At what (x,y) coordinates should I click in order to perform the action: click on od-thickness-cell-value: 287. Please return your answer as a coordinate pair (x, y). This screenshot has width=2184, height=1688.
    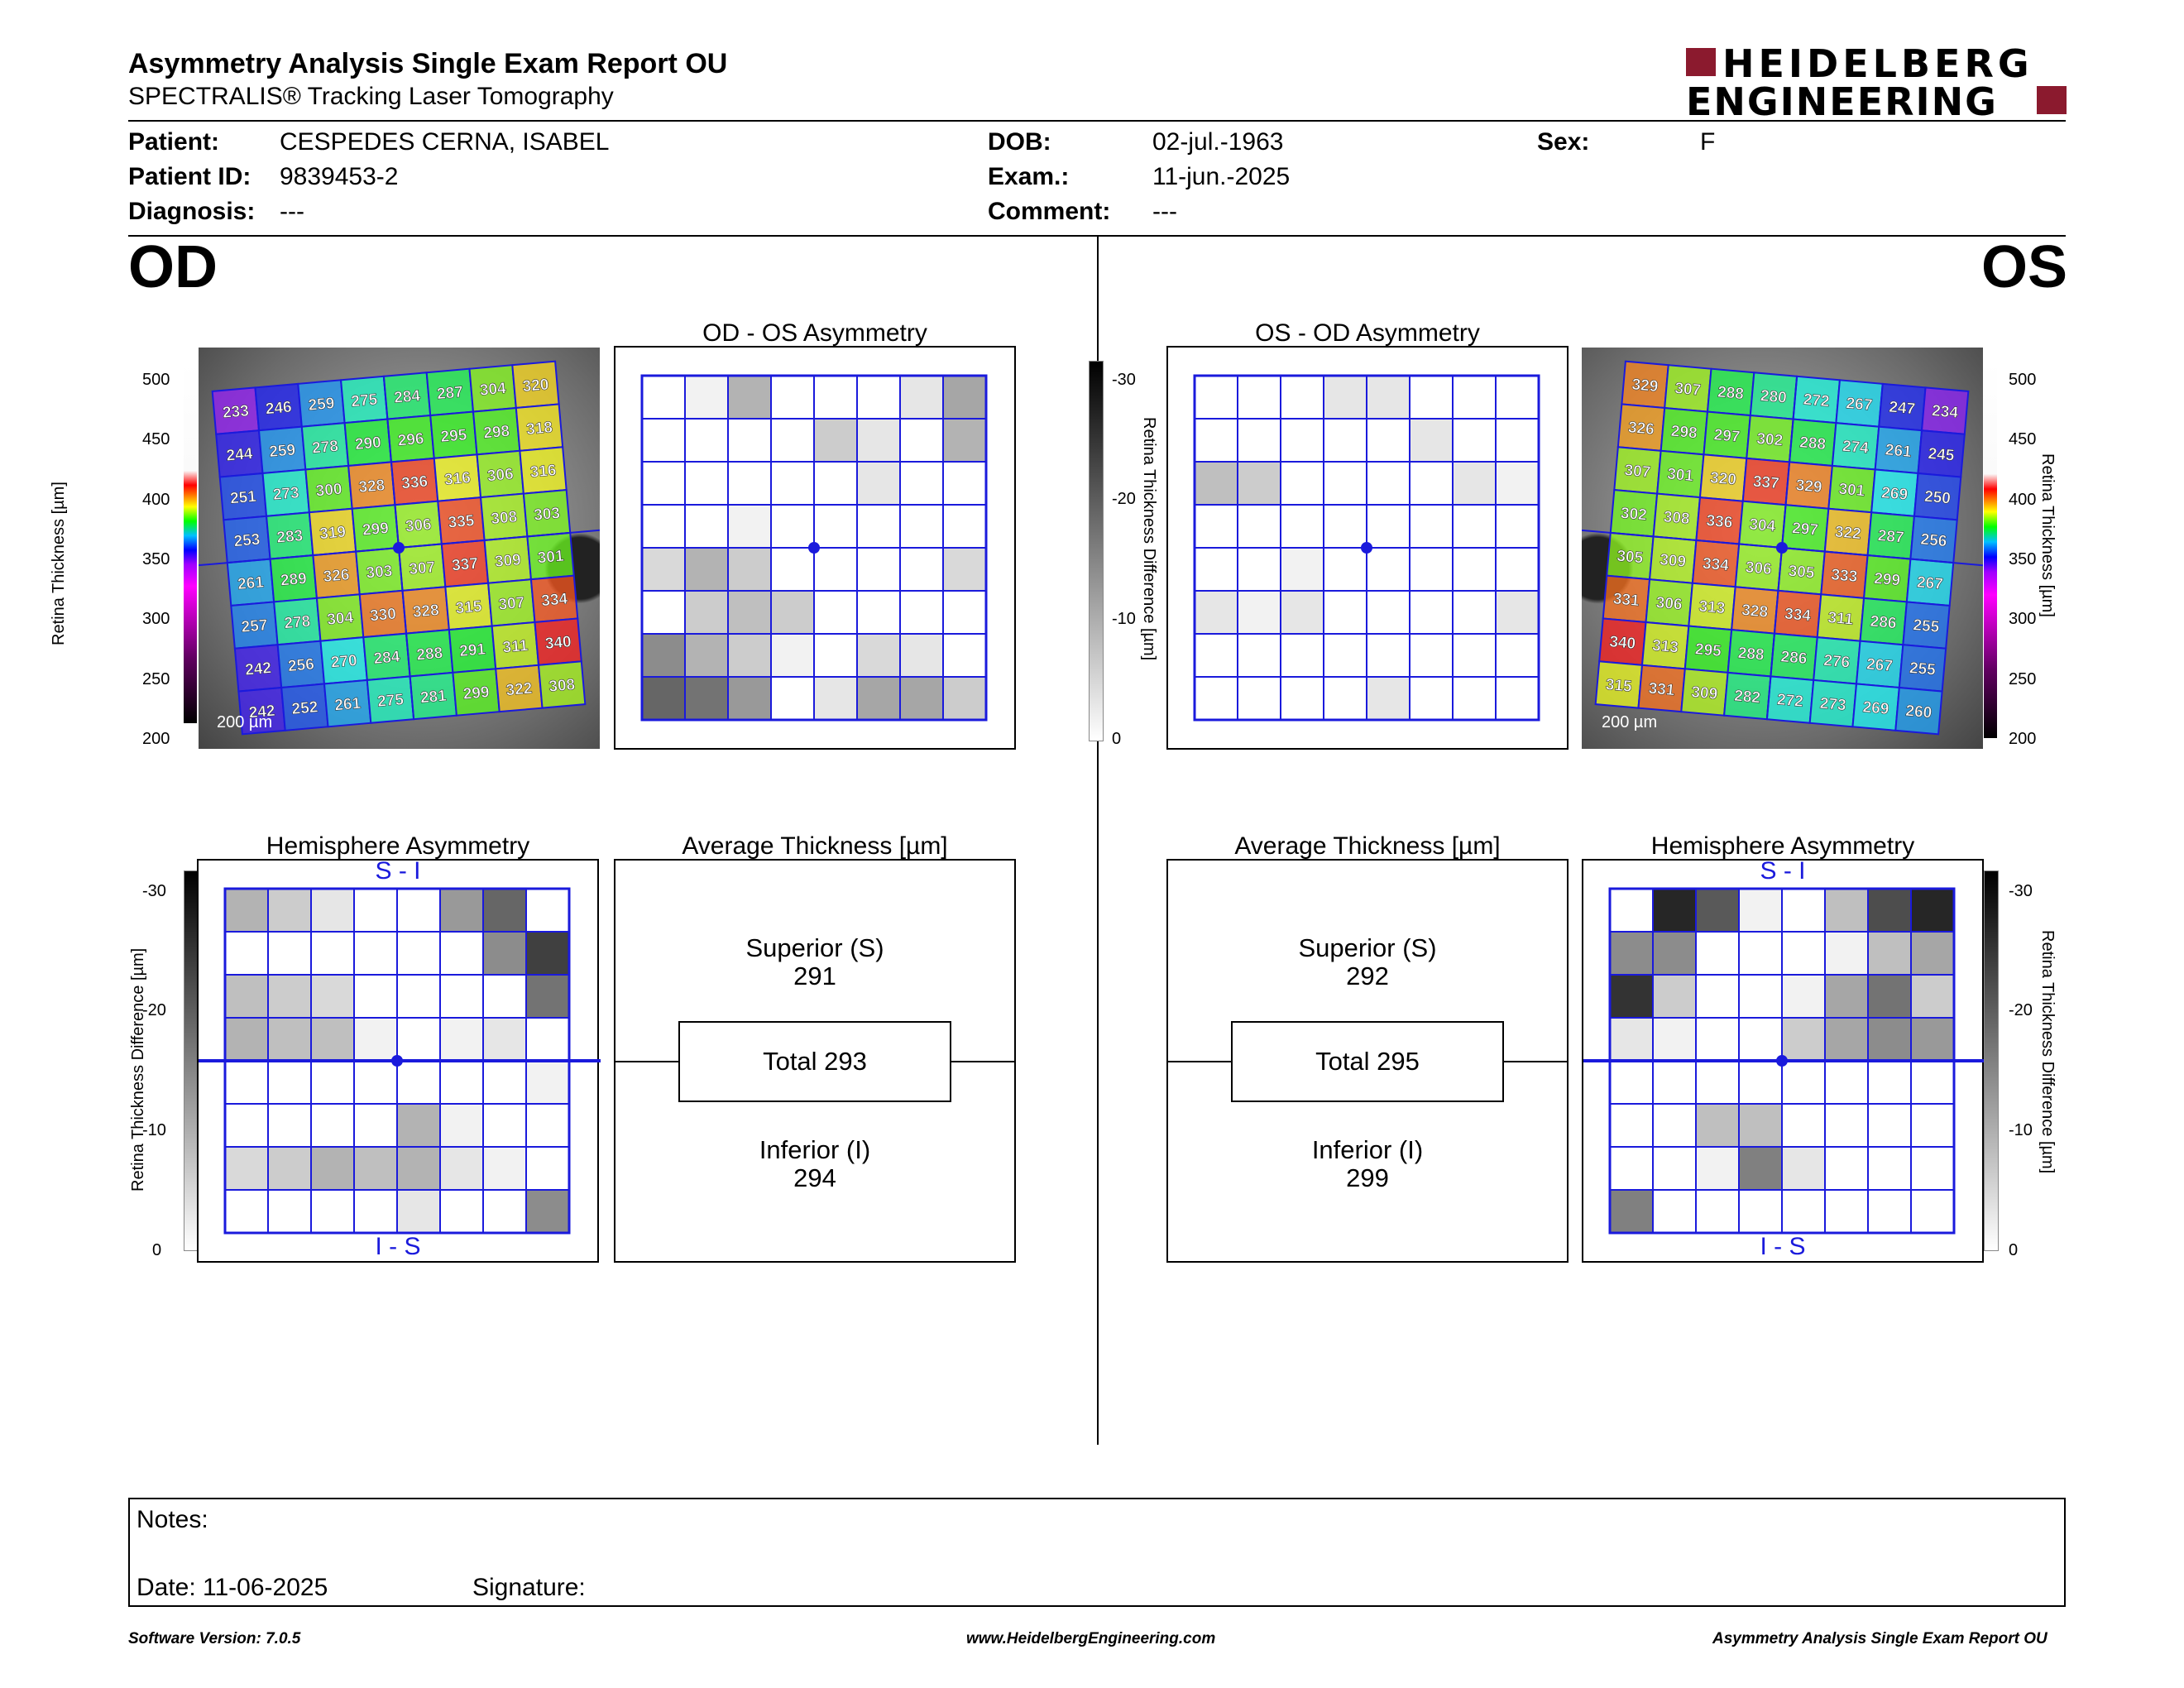
    Looking at the image, I should click on (449, 394).